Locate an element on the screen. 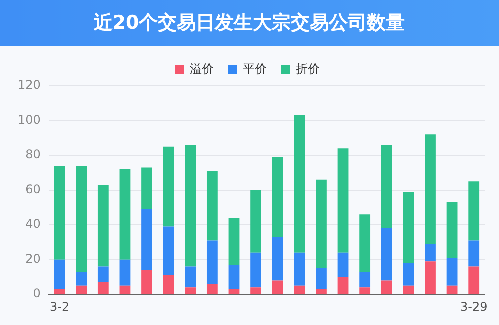  y-tick-label: 100 is located at coordinates (29, 119).